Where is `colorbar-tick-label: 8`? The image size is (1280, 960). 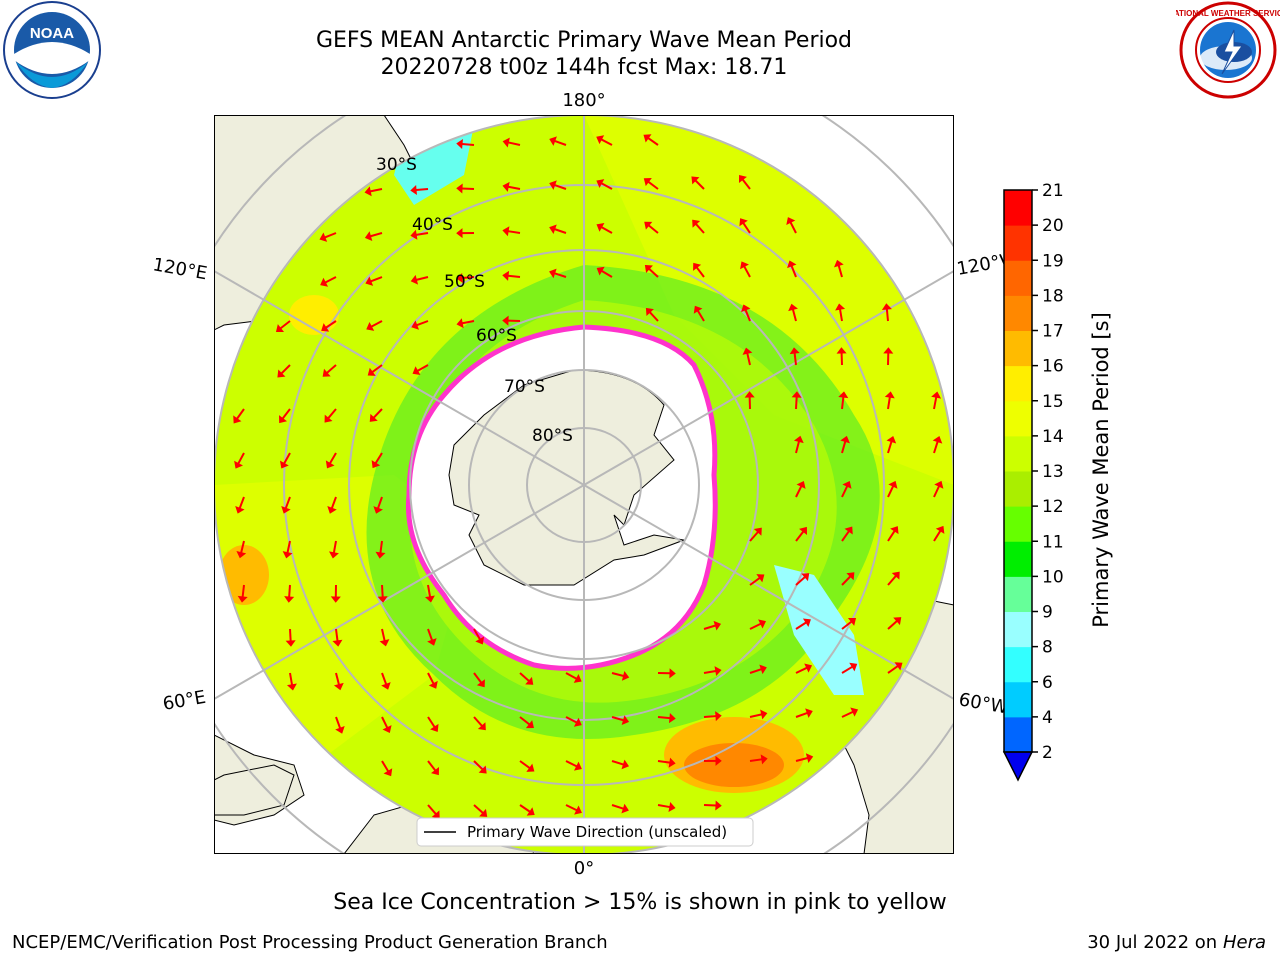 colorbar-tick-label: 8 is located at coordinates (1047, 648).